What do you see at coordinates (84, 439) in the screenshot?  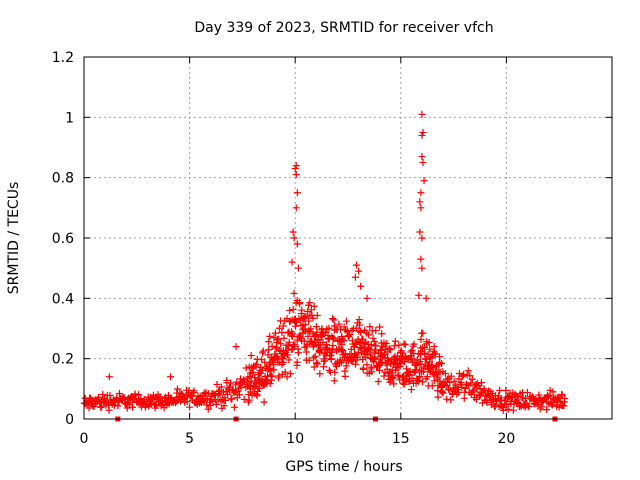 I see `x-tick-label: 0` at bounding box center [84, 439].